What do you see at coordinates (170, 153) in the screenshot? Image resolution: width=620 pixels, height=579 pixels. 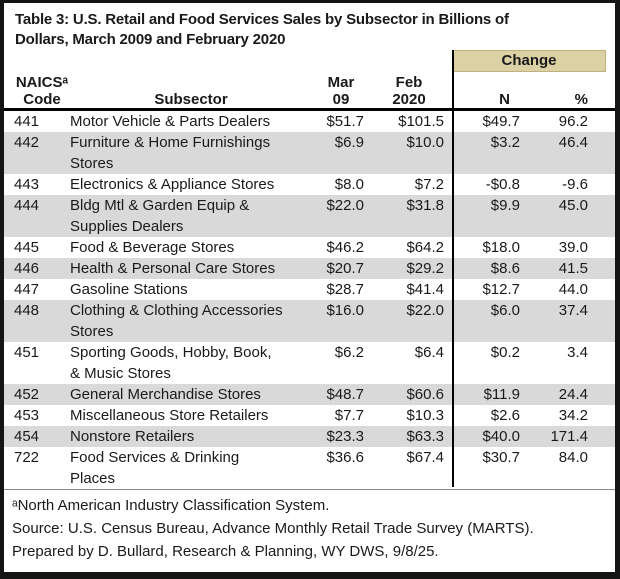 I see `cell-subsector: Furniture & Home Furnishings Stores` at bounding box center [170, 153].